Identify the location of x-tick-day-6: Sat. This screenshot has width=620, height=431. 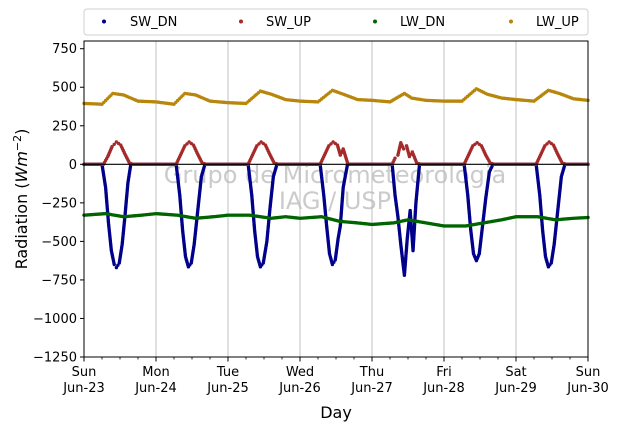
(515, 372).